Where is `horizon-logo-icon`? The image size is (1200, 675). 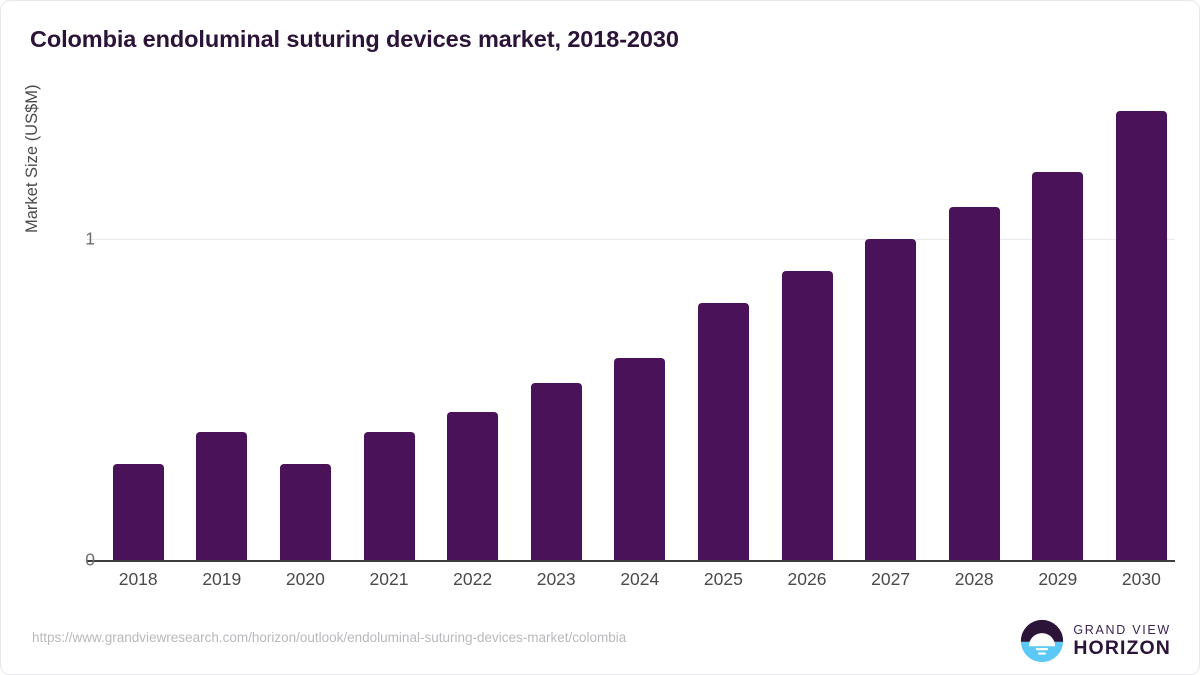 horizon-logo-icon is located at coordinates (1042, 641).